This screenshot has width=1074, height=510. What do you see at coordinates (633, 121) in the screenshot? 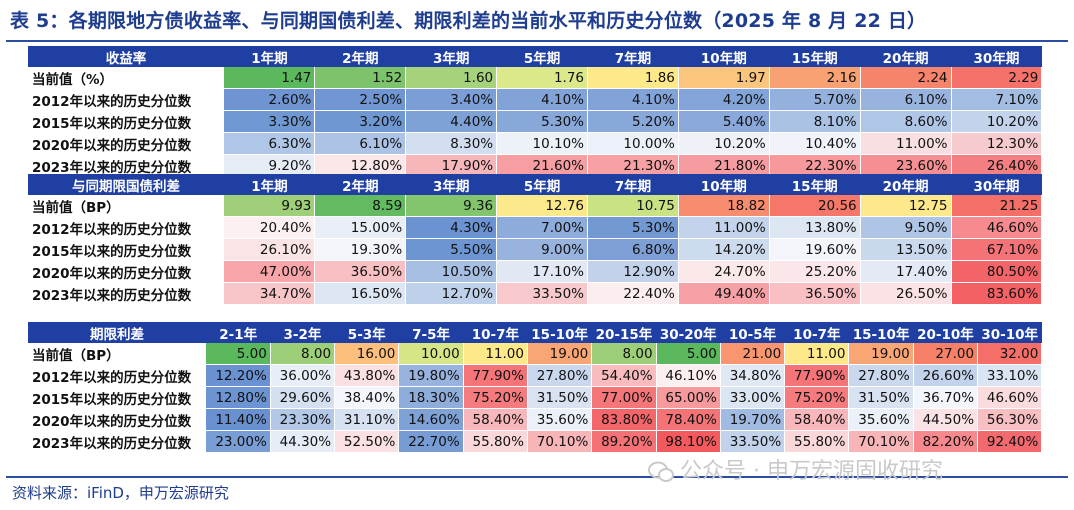
I see `value-cell: 5.20%` at bounding box center [633, 121].